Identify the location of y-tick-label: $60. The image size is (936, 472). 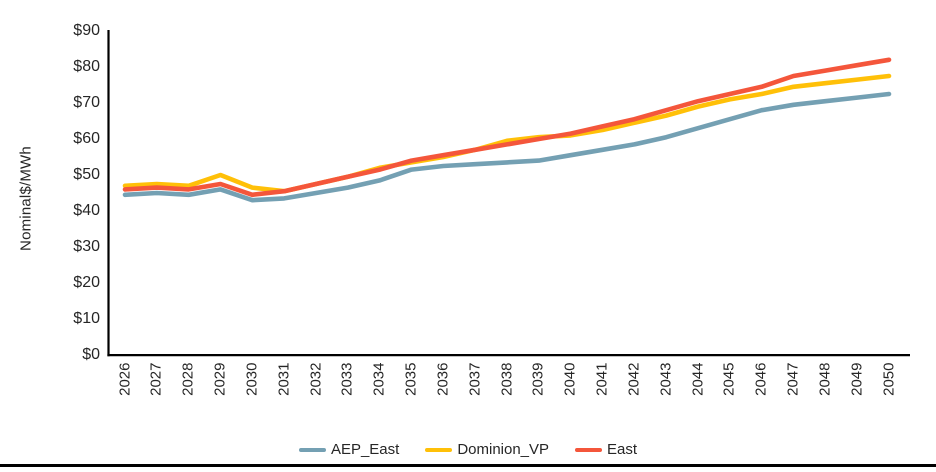
(86, 138).